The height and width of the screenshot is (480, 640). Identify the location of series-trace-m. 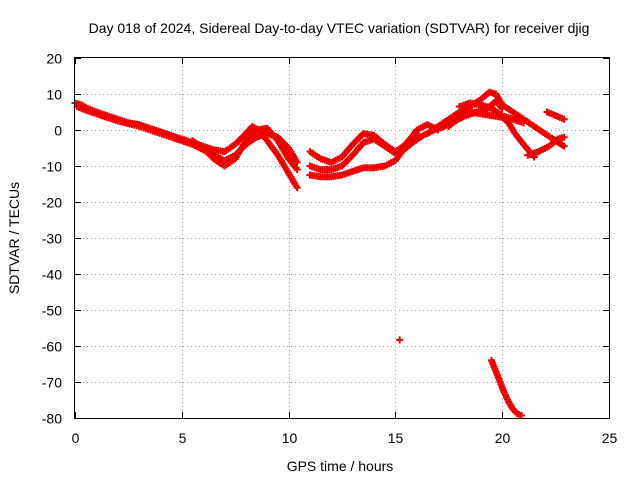
(506, 387).